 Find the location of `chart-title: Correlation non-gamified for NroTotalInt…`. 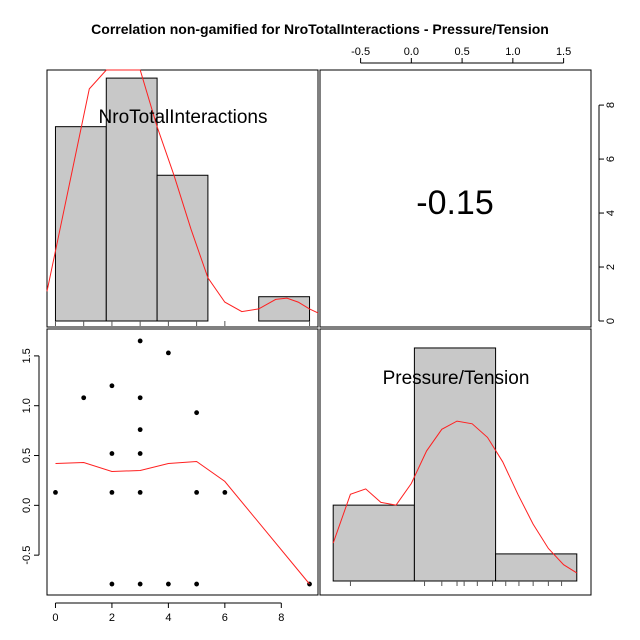

chart-title: Correlation non-gamified for NroTotalInt… is located at coordinates (320, 29).